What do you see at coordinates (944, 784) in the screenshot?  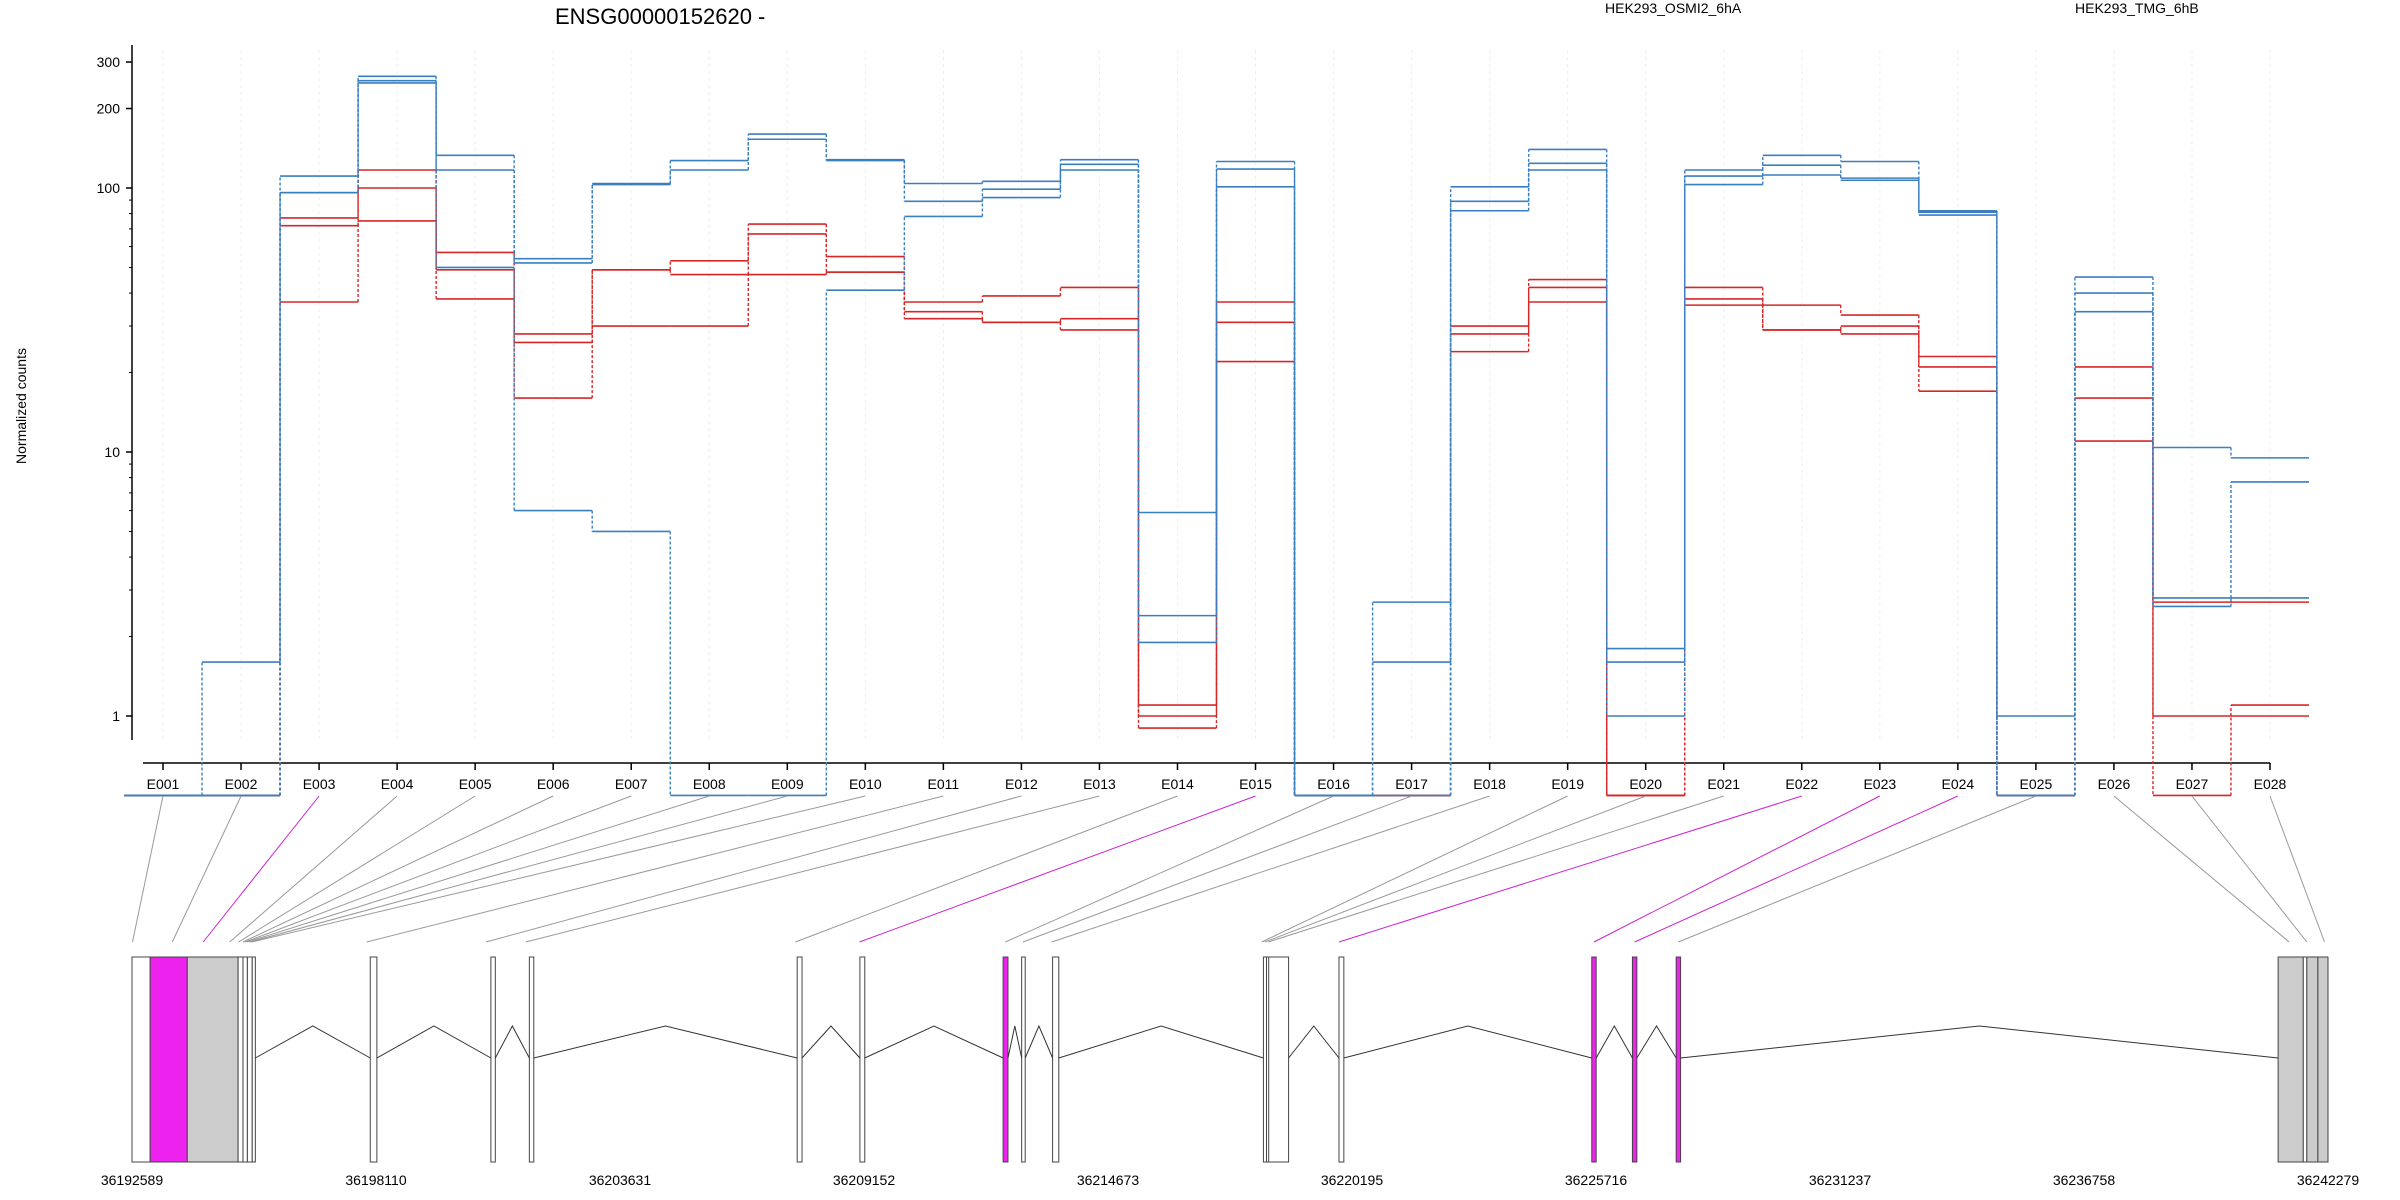 I see `exon-label: E011` at bounding box center [944, 784].